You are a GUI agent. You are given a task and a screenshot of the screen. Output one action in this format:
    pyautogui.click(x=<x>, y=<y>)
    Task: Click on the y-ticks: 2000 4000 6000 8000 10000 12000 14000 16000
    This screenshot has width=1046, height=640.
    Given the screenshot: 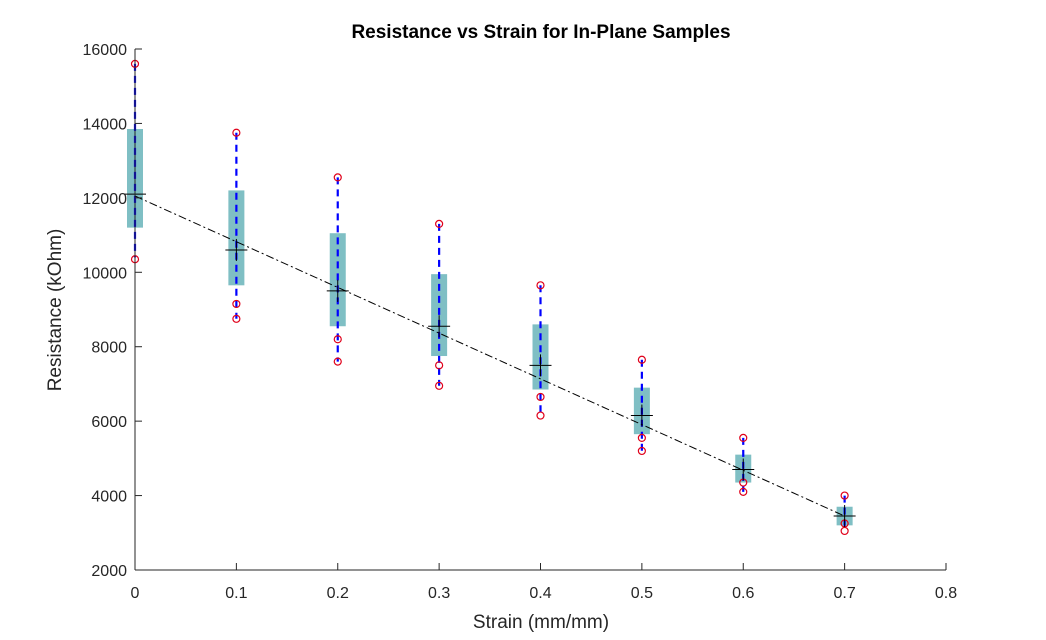 What is the action you would take?
    pyautogui.click(x=112, y=311)
    